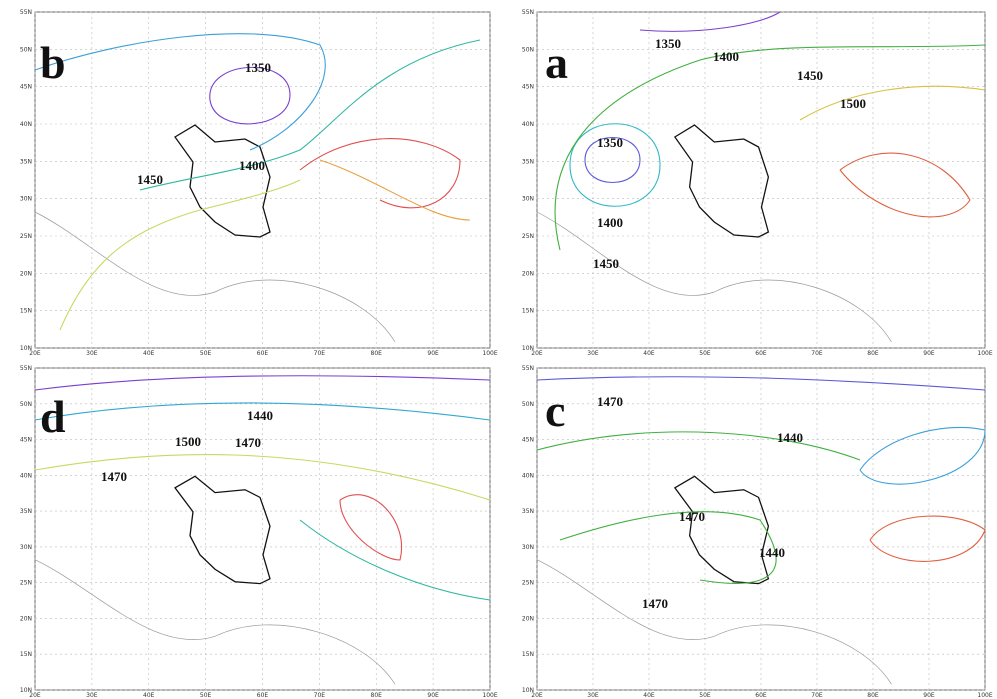 The width and height of the screenshot is (997, 699). I want to click on panel-letter: b, so click(53, 62).